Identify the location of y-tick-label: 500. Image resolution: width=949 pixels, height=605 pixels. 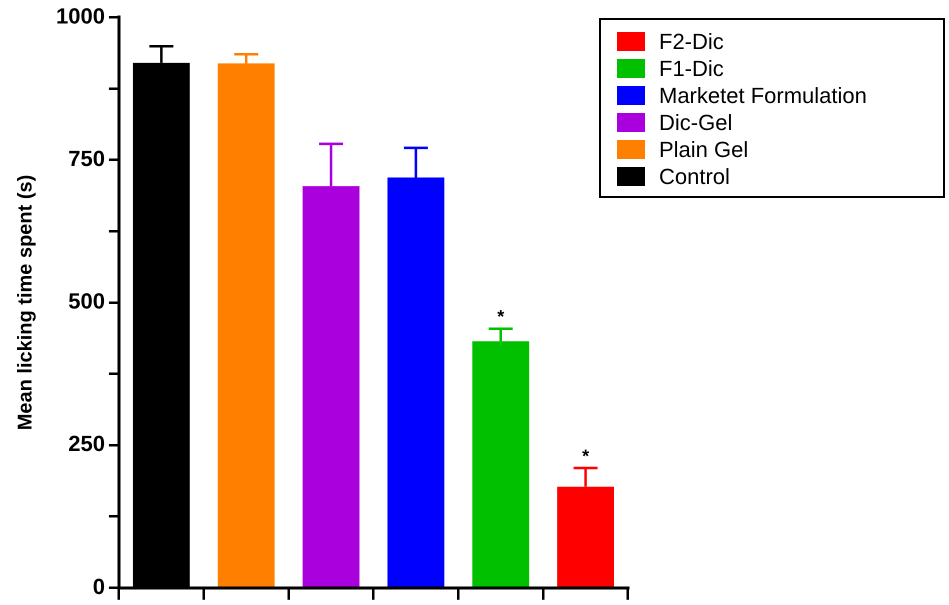
(86, 301).